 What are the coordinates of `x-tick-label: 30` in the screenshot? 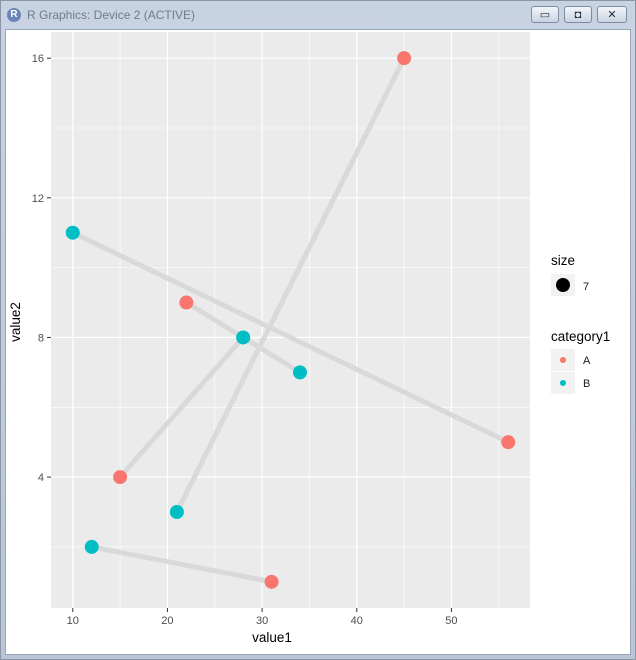 It's located at (262, 621).